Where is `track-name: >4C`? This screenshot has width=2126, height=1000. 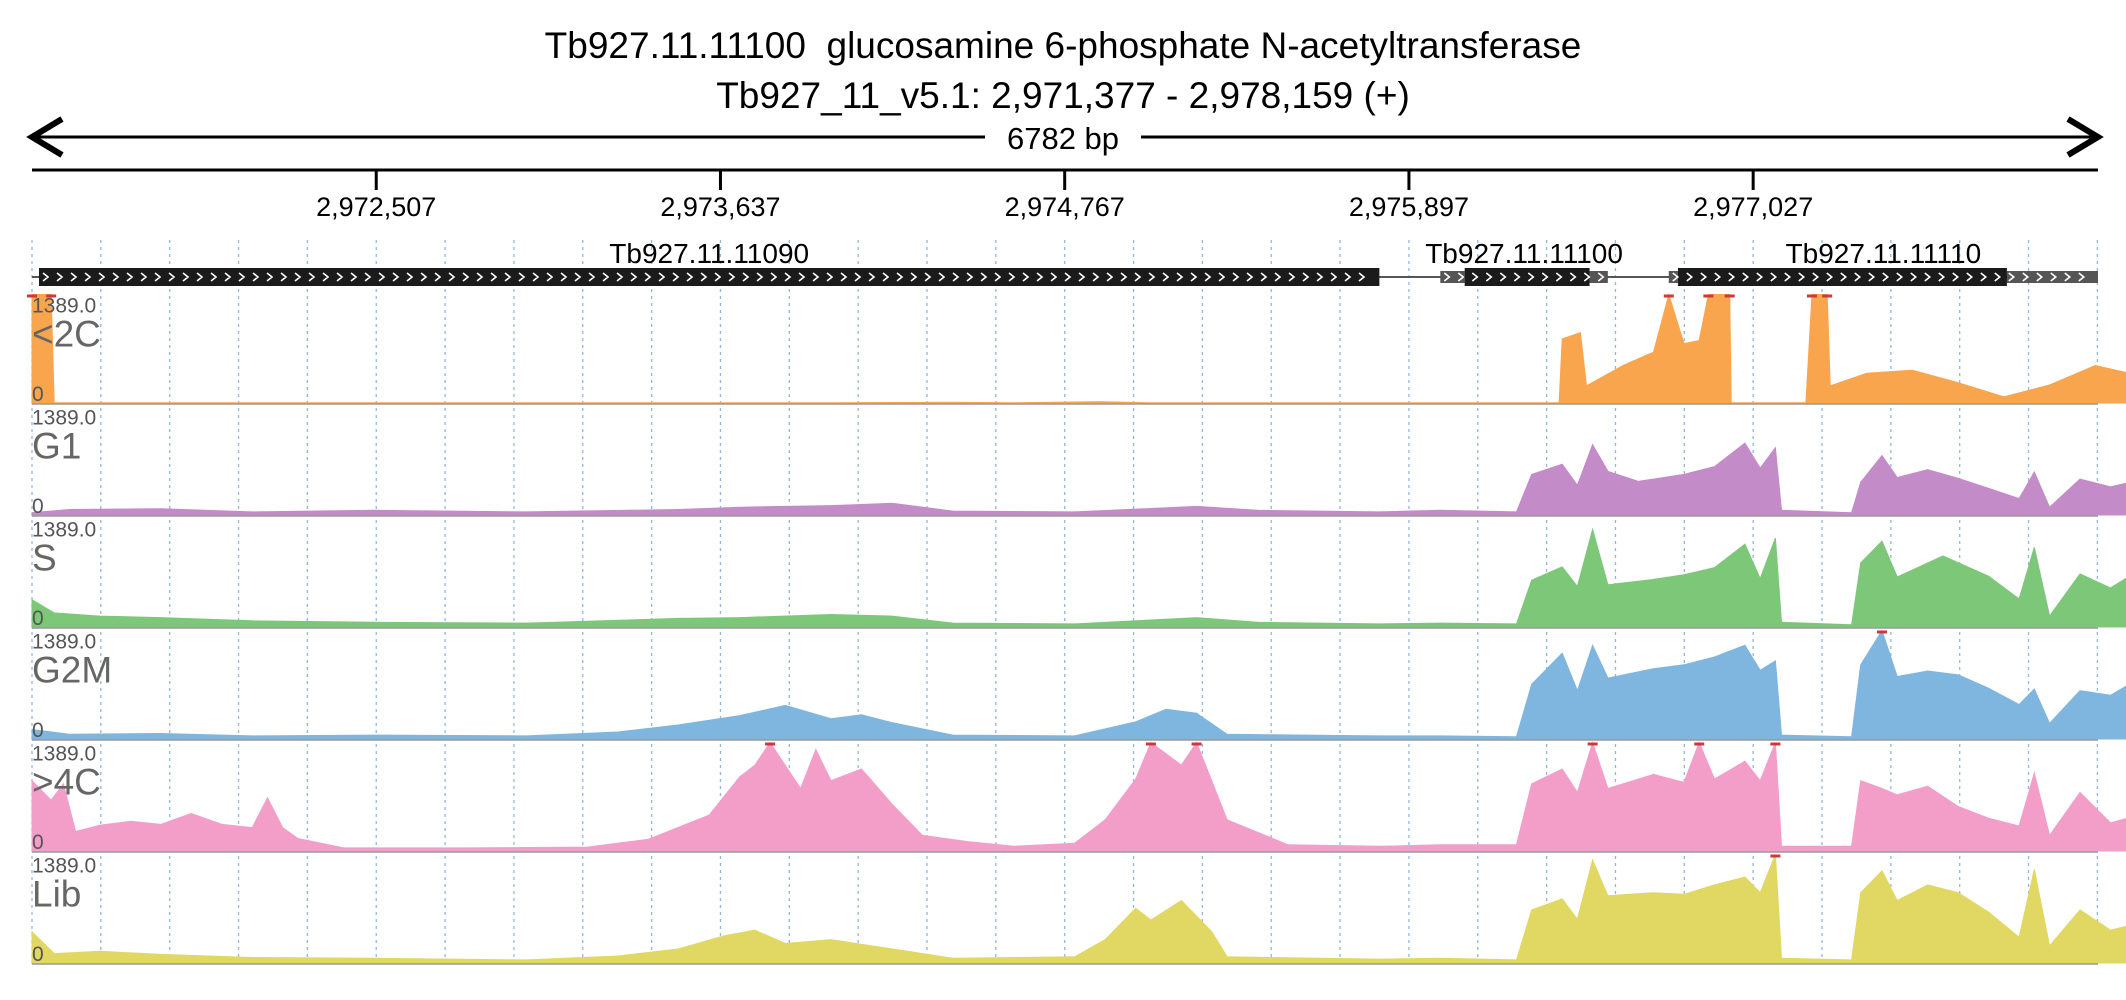
track-name: >4C is located at coordinates (66, 782).